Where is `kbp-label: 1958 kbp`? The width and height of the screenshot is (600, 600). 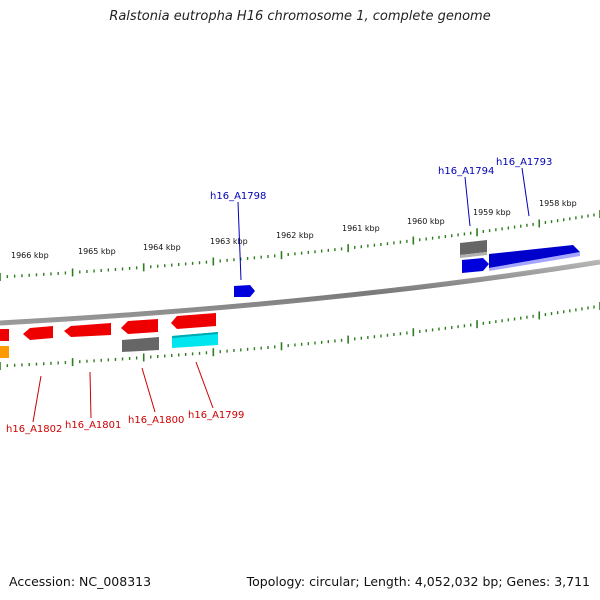
kbp-label: 1958 kbp is located at coordinates (558, 203).